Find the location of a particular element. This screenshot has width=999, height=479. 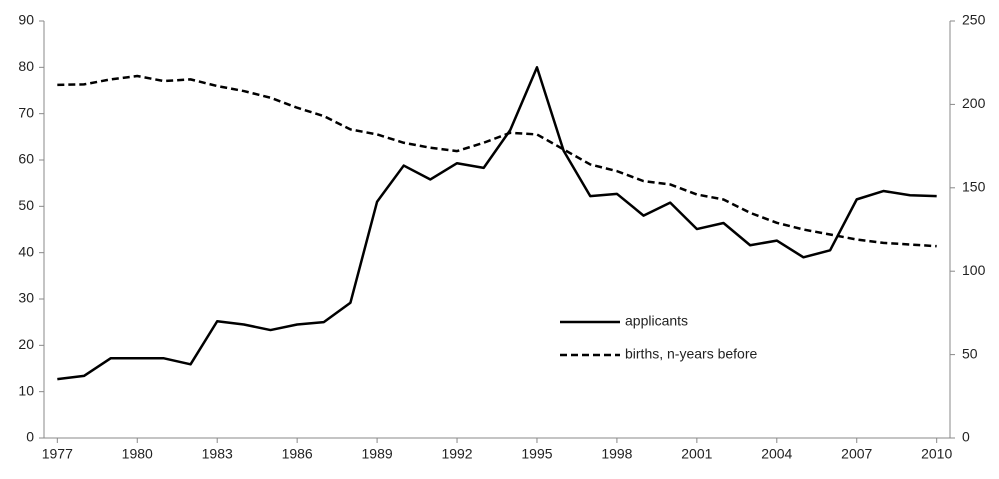

x-tick-label: 1980 is located at coordinates (137, 454).